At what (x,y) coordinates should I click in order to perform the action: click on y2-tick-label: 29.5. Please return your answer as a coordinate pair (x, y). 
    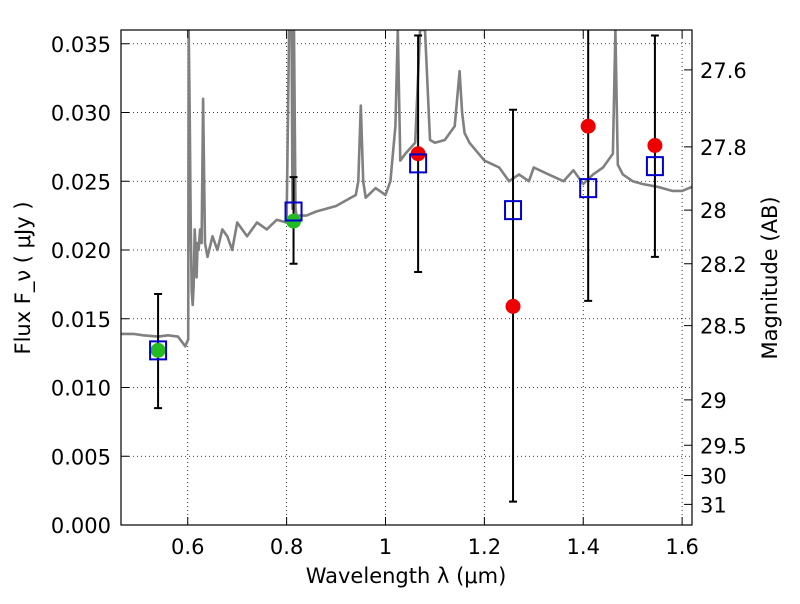
    Looking at the image, I should click on (723, 446).